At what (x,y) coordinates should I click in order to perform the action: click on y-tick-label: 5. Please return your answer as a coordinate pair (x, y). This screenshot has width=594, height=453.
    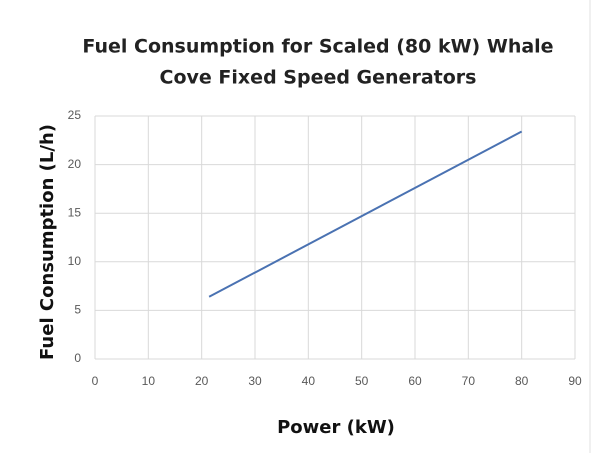
    Looking at the image, I should click on (77, 310).